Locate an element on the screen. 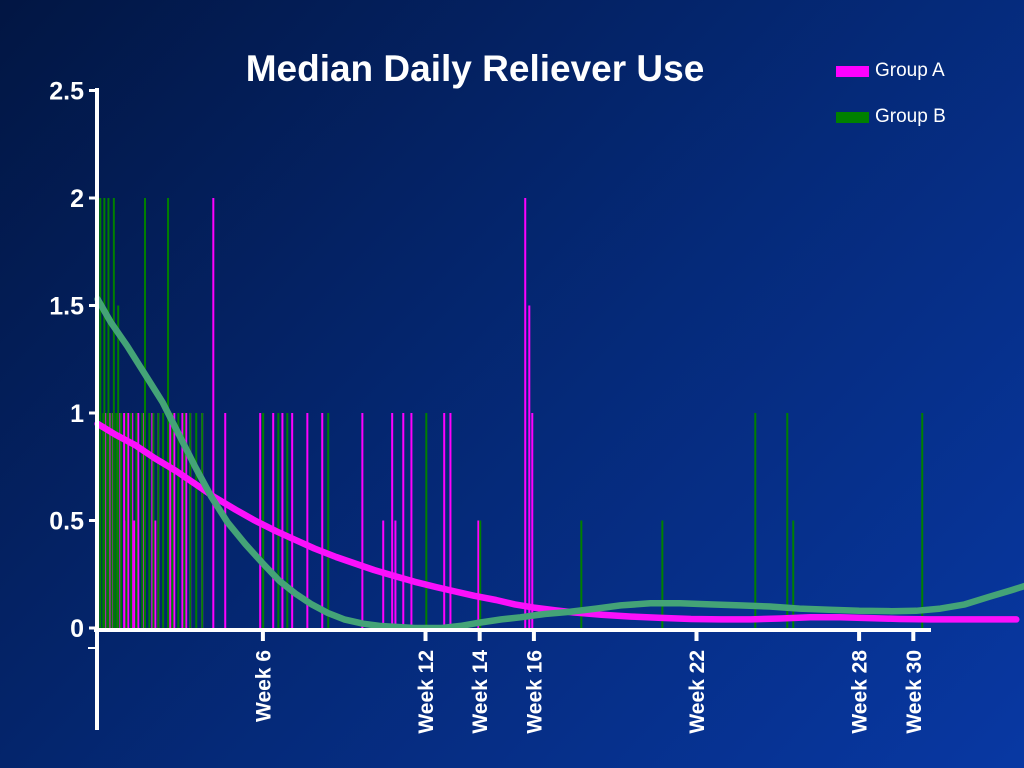 The image size is (1024, 768). legend: Group A Group B is located at coordinates (891, 103).